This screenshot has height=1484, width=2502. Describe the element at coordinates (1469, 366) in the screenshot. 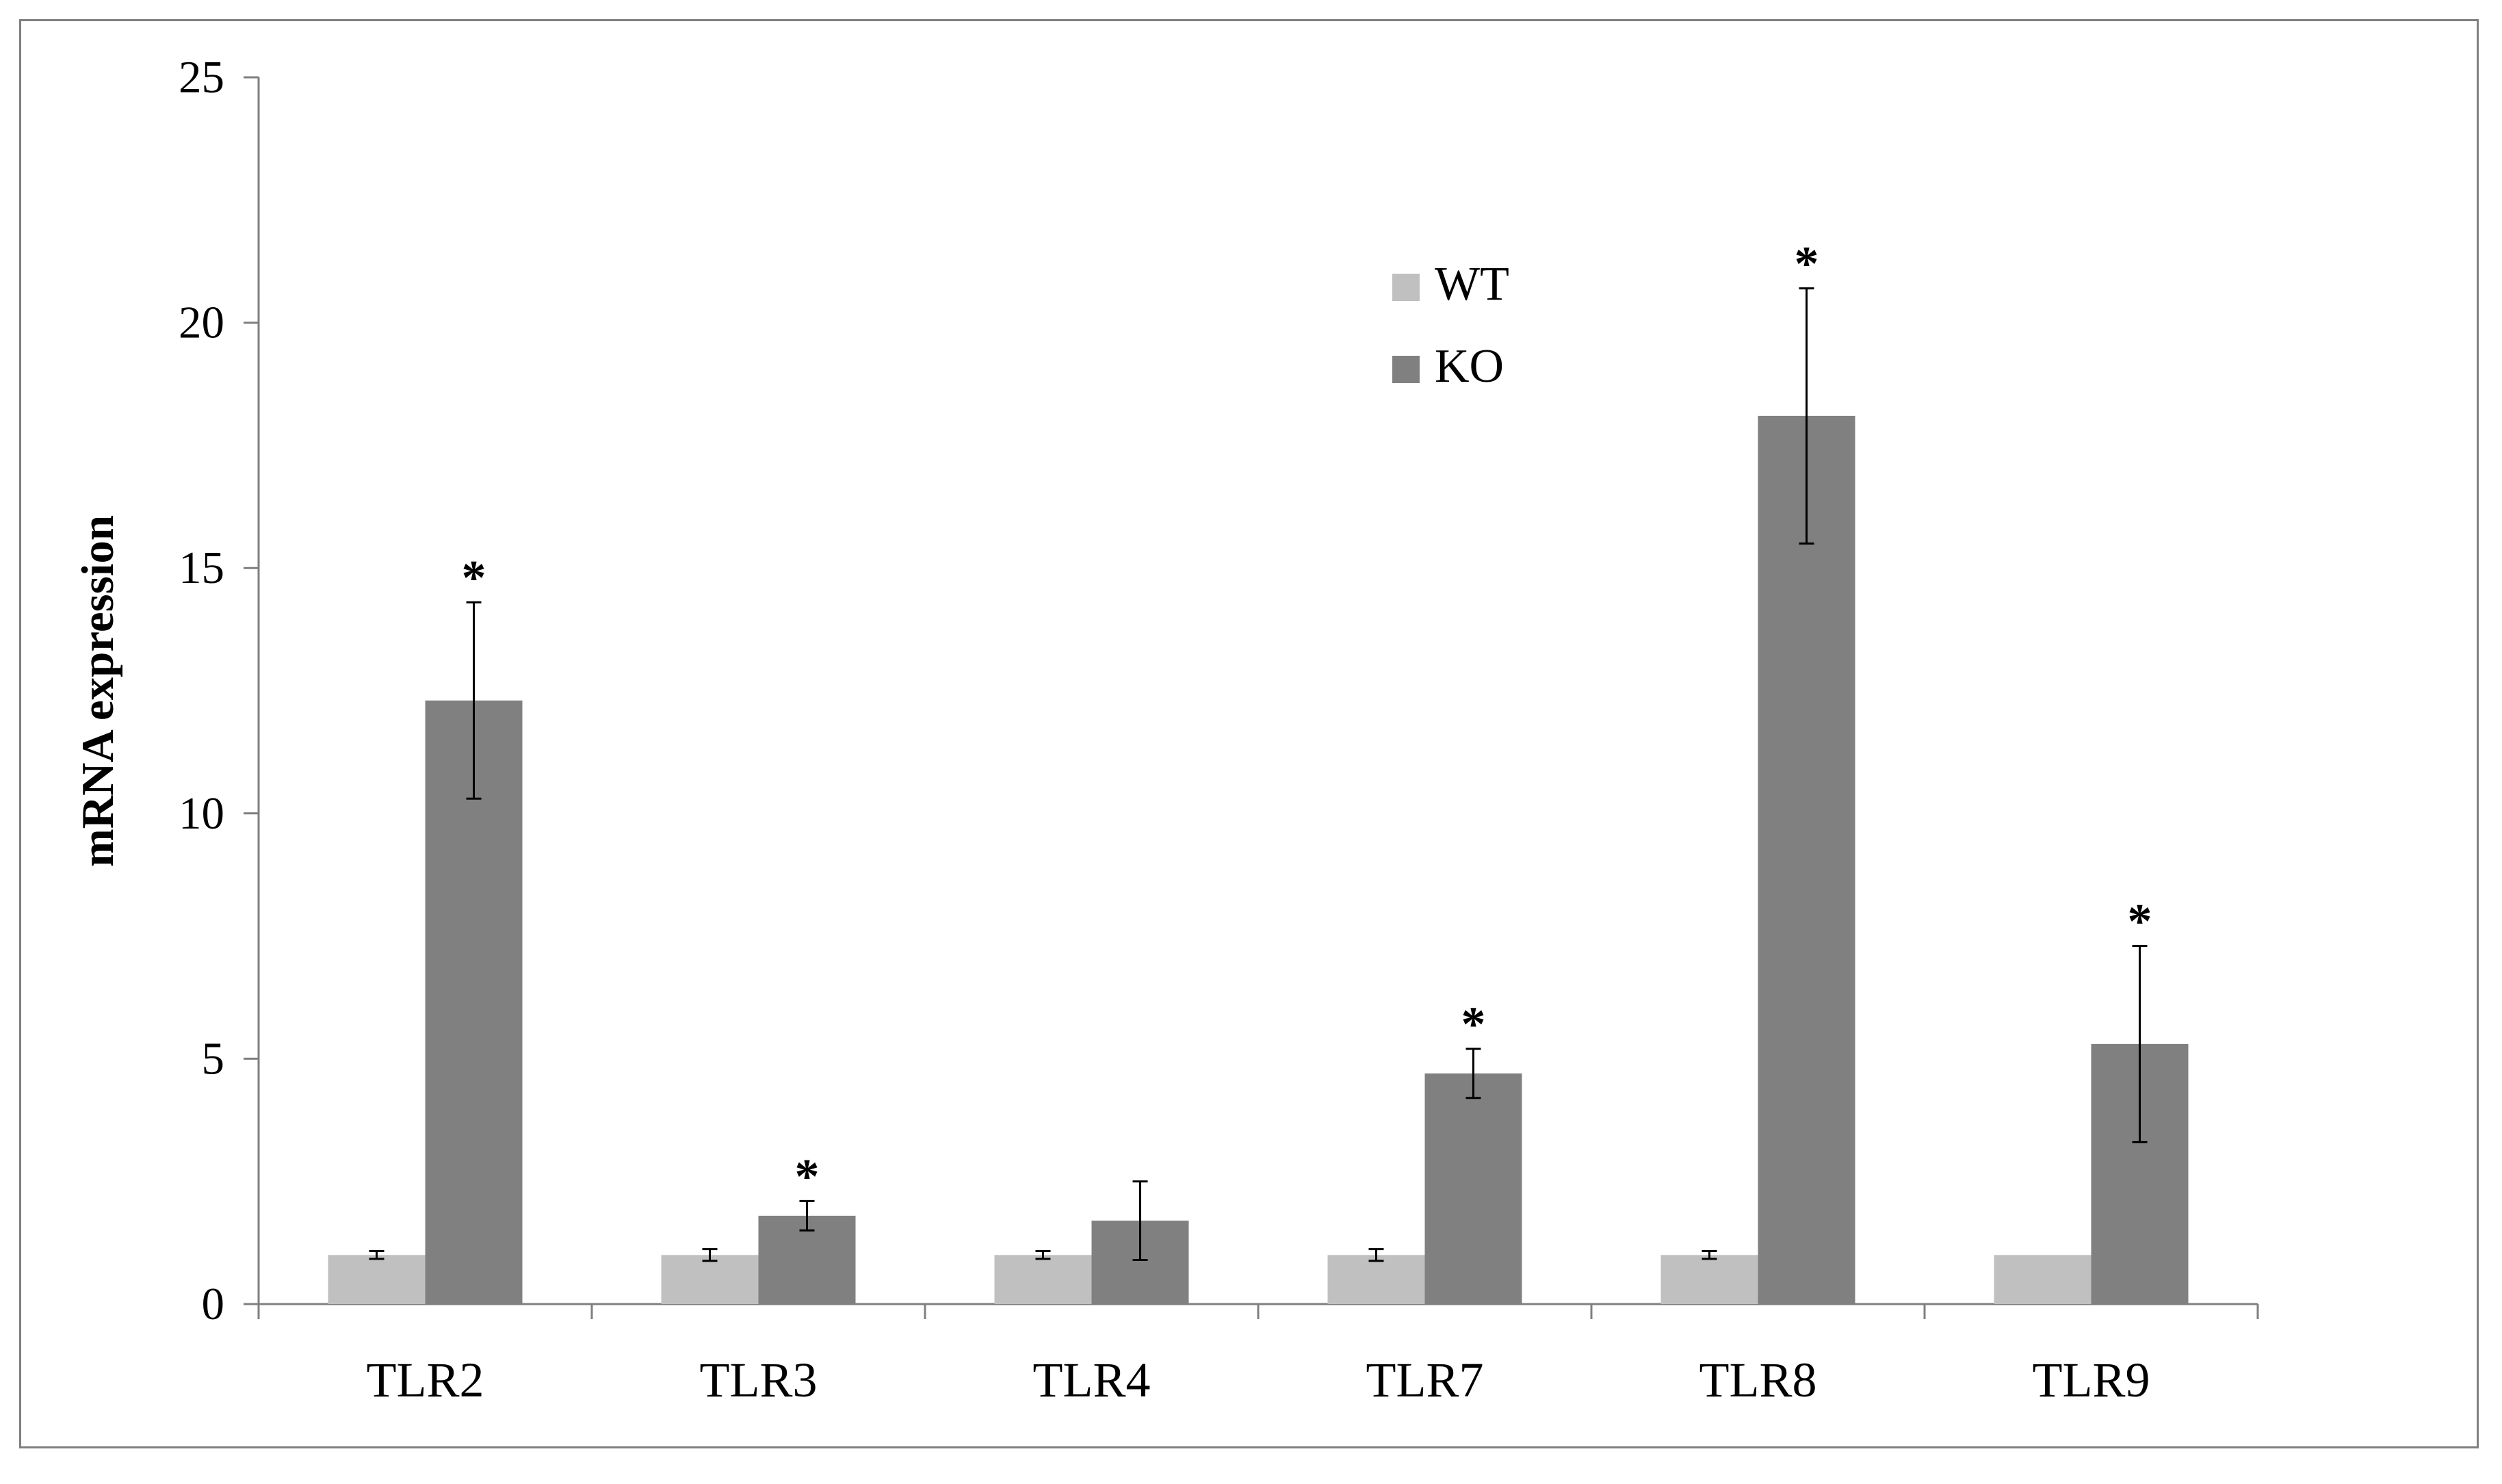

I see `legend-label-ko: KO` at that location.